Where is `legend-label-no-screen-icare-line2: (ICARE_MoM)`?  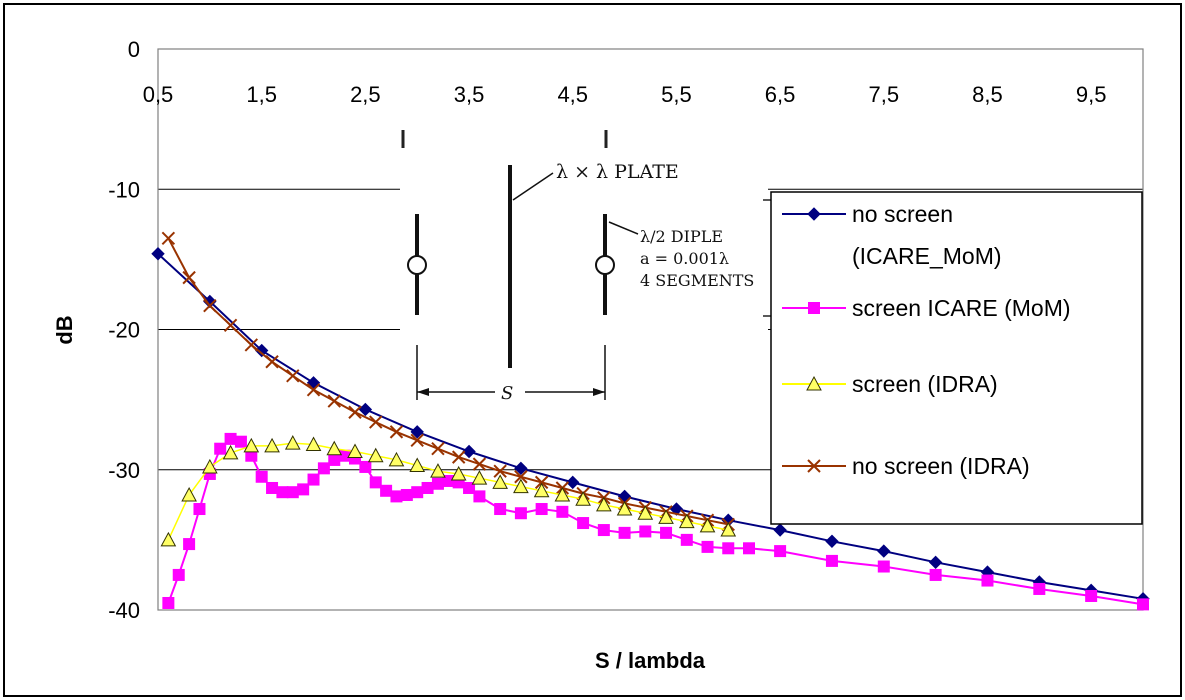
legend-label-no-screen-icare-line2: (ICARE_MoM) is located at coordinates (927, 256).